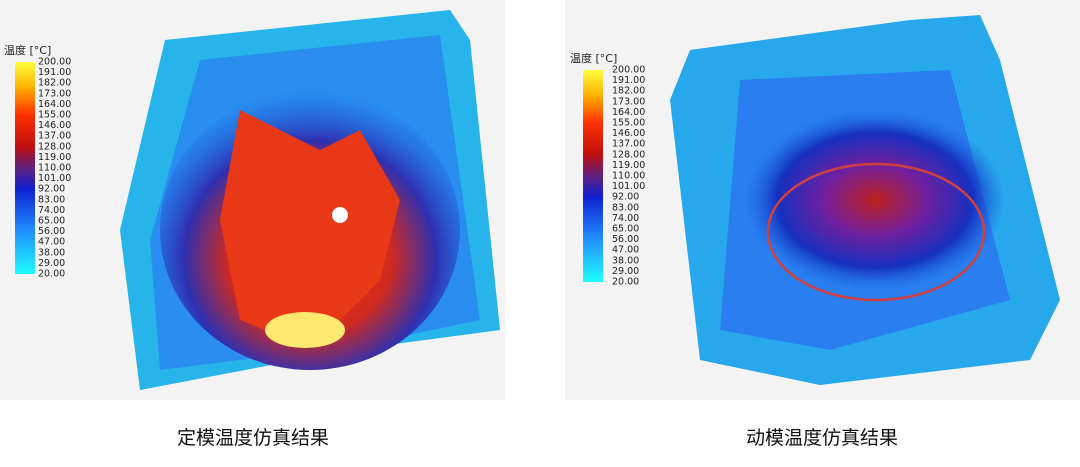 Image resolution: width=1080 pixels, height=467 pixels. What do you see at coordinates (822, 438) in the screenshot?
I see `caption: 动模温度仿真结果` at bounding box center [822, 438].